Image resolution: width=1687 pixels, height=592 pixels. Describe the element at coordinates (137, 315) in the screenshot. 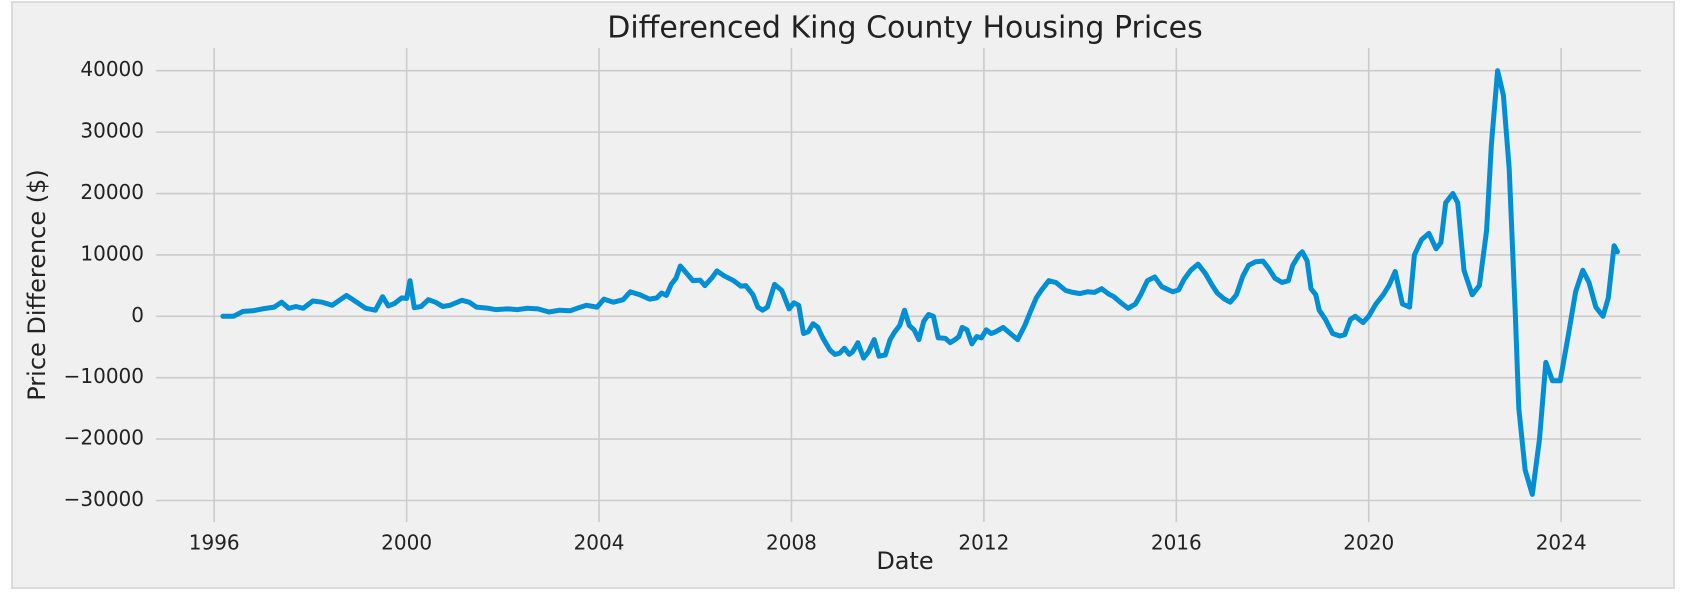

I see `y-tick-label: 0` at that location.